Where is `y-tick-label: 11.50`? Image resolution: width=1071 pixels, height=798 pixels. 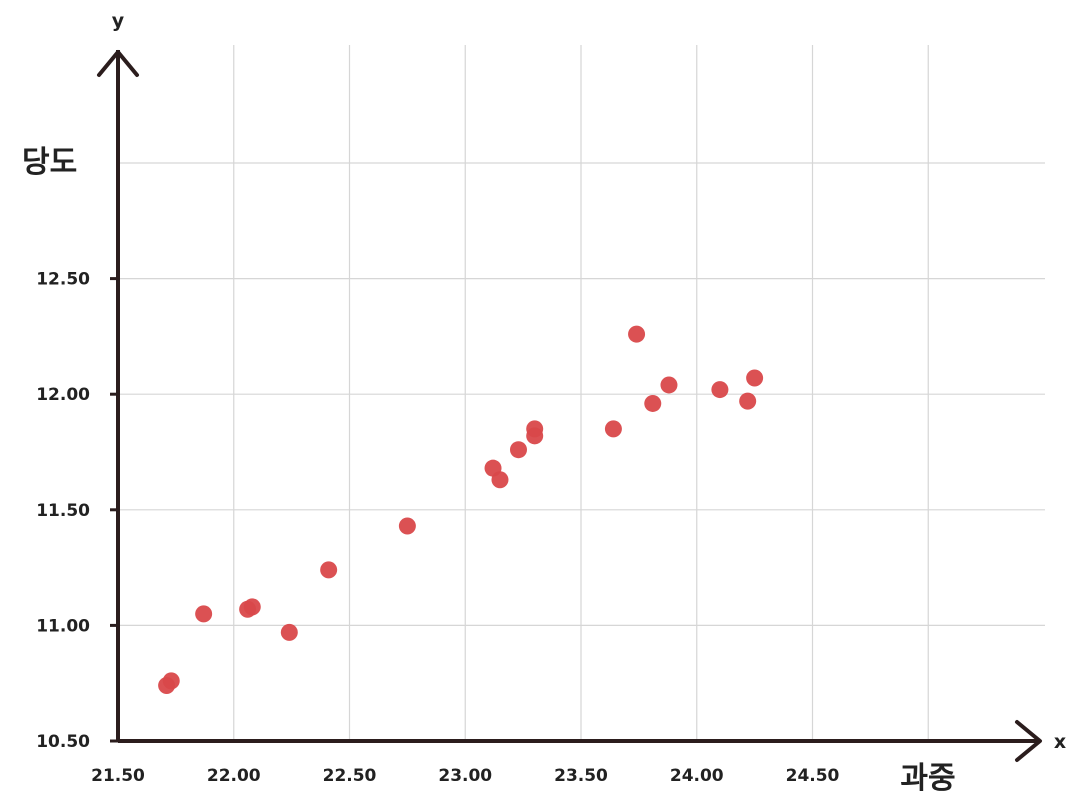
y-tick-label: 11.50 is located at coordinates (63, 511).